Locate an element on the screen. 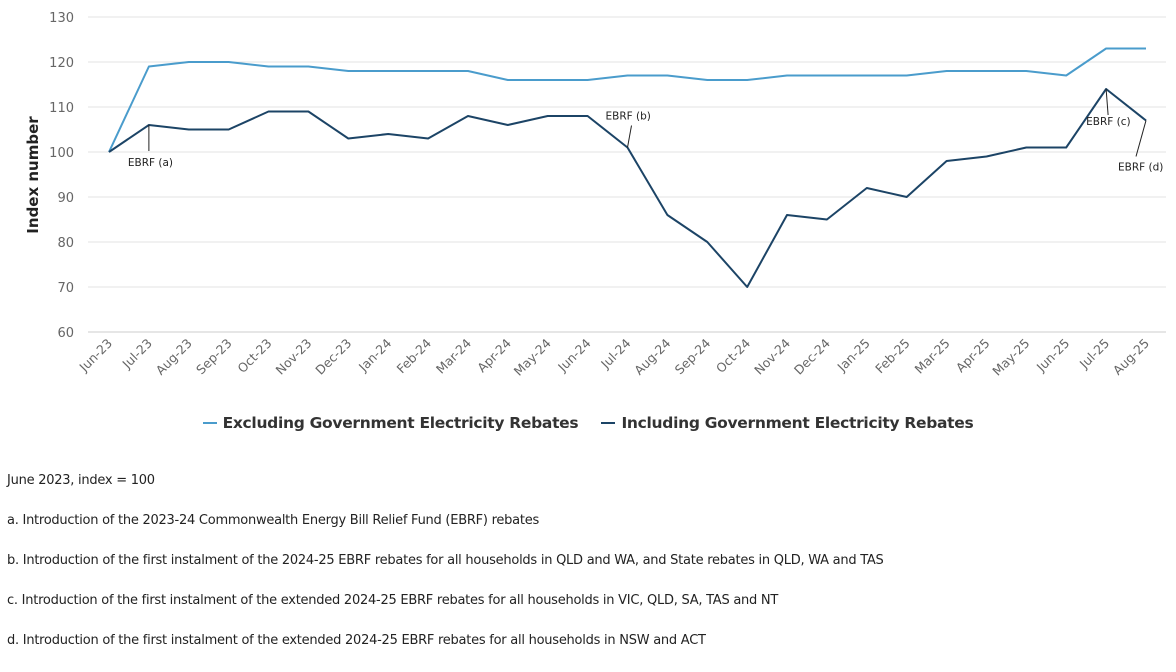 The image size is (1176, 672). x-tick-label: Aug-23 is located at coordinates (174, 357).